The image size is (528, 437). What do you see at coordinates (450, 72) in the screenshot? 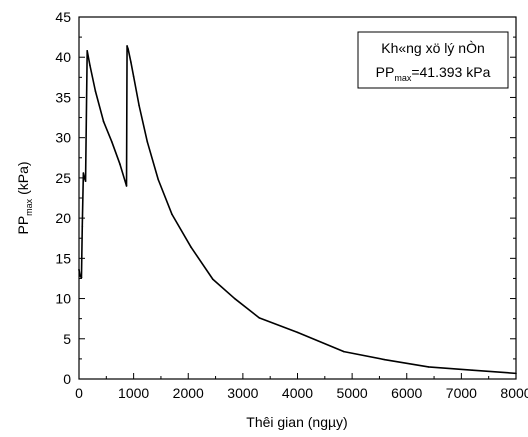
I see `legend-line-2-rest: =41.393 kPa` at bounding box center [450, 72].